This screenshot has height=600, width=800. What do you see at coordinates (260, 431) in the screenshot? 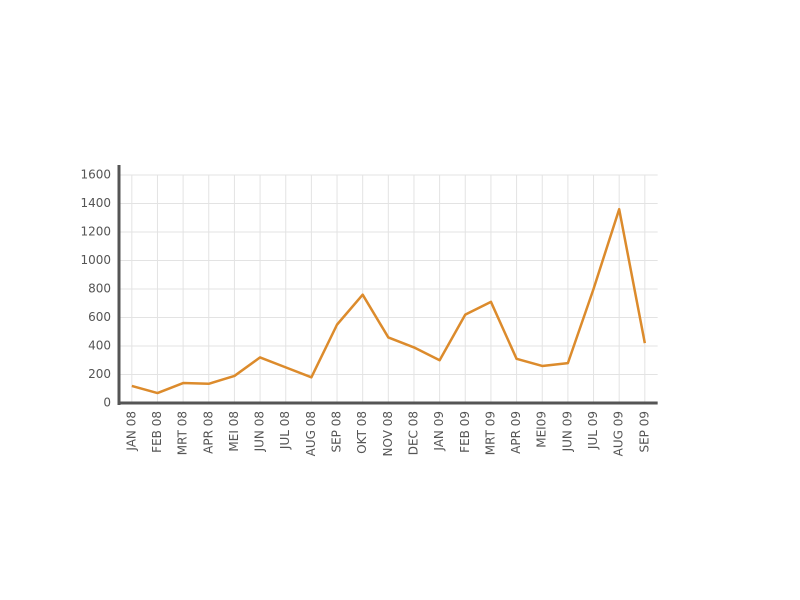
I see `x-tick-label: JUN 08` at bounding box center [260, 431].